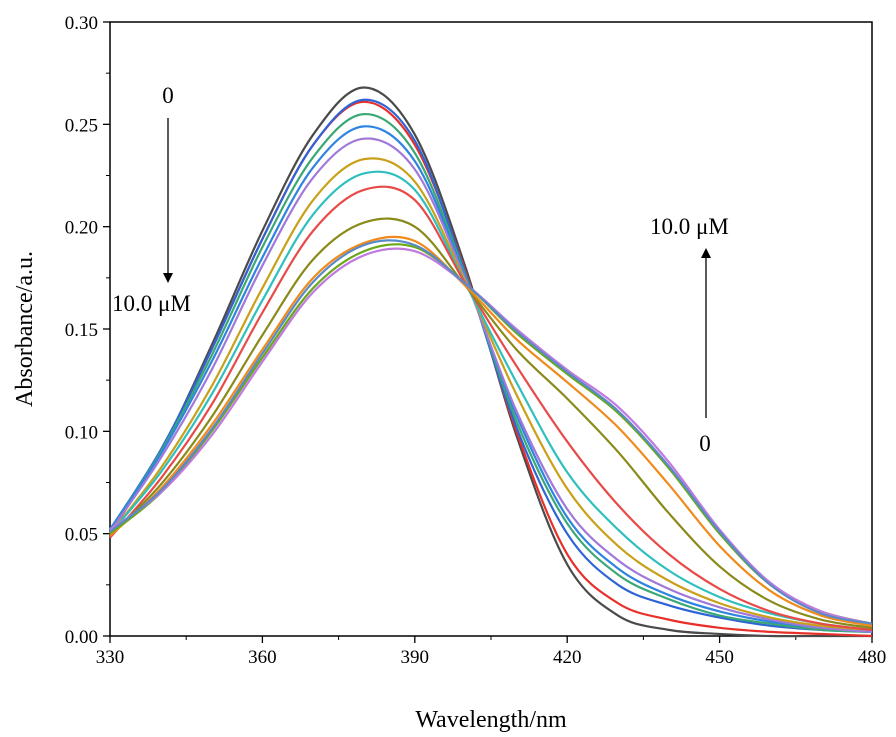 The image size is (896, 737). What do you see at coordinates (110, 657) in the screenshot?
I see `x-tick-label: 330` at bounding box center [110, 657].